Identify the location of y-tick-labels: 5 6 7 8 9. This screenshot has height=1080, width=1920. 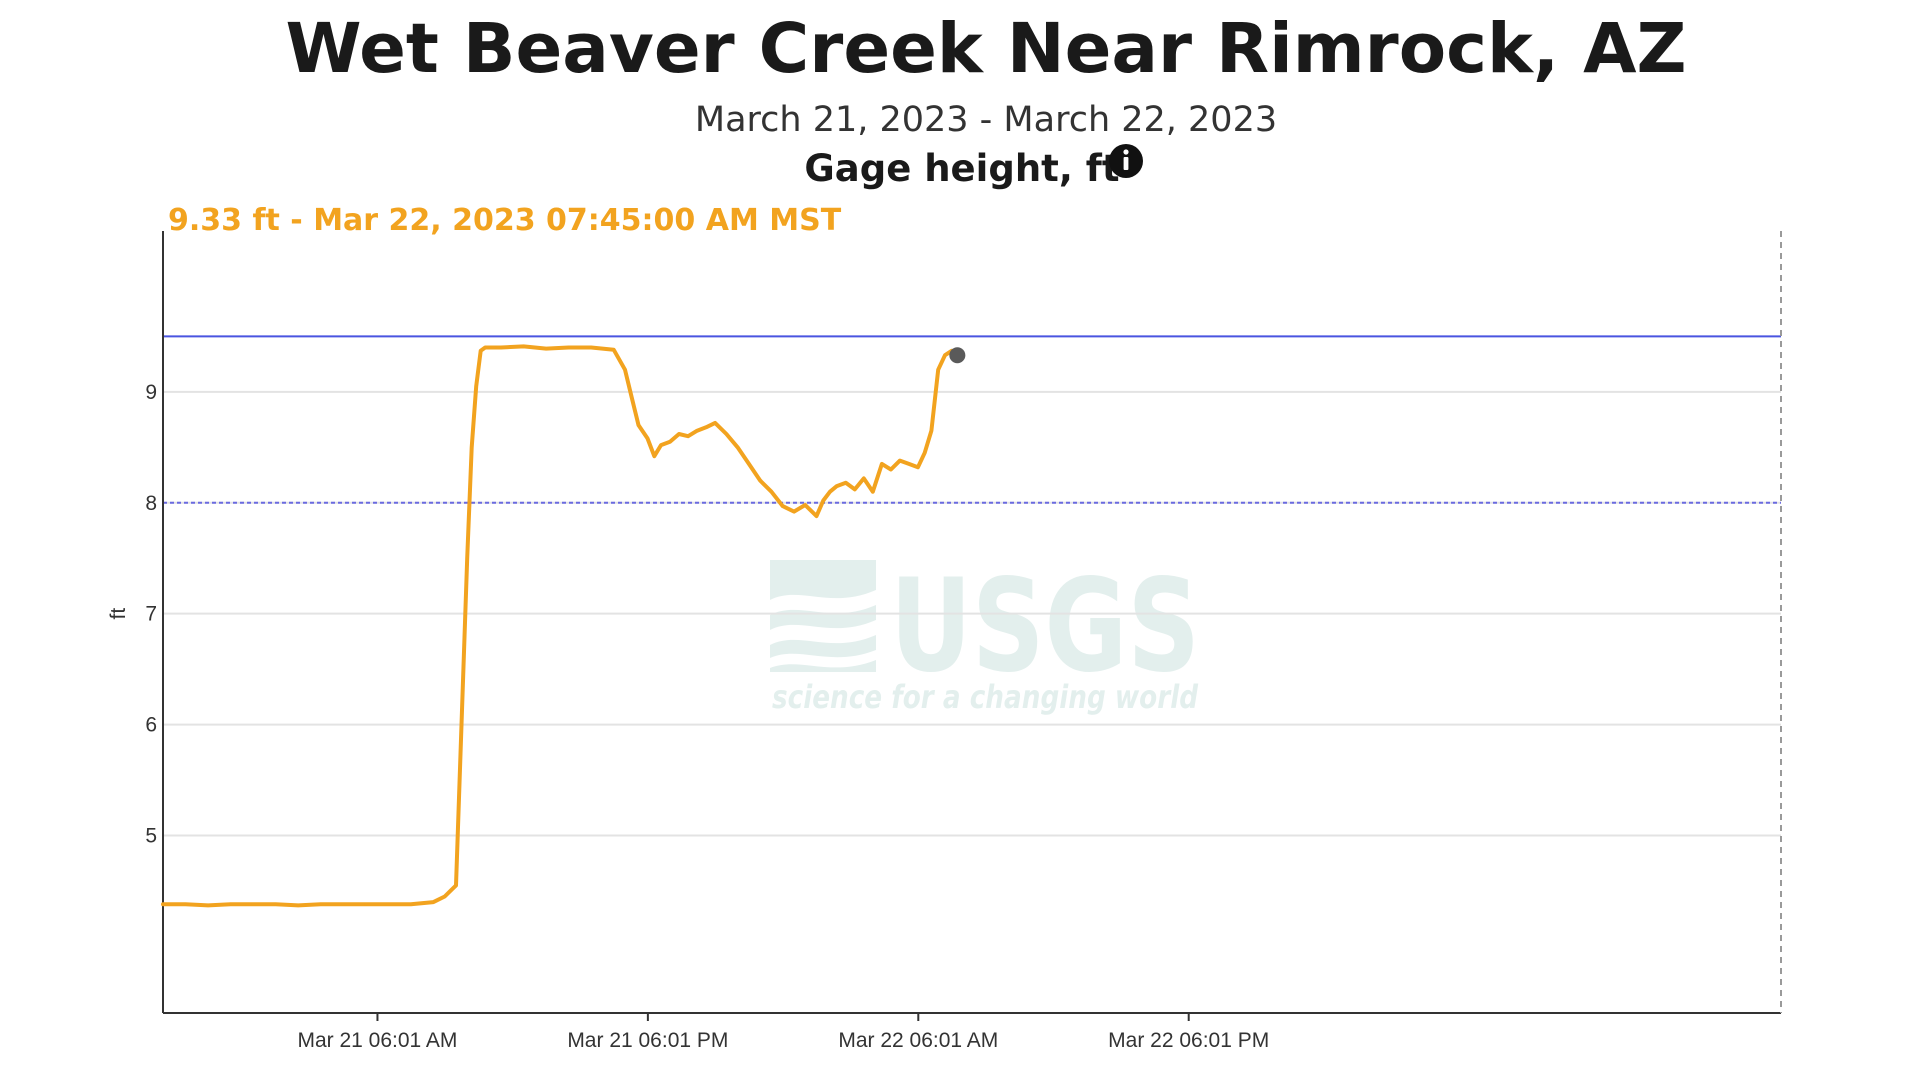
(151, 614).